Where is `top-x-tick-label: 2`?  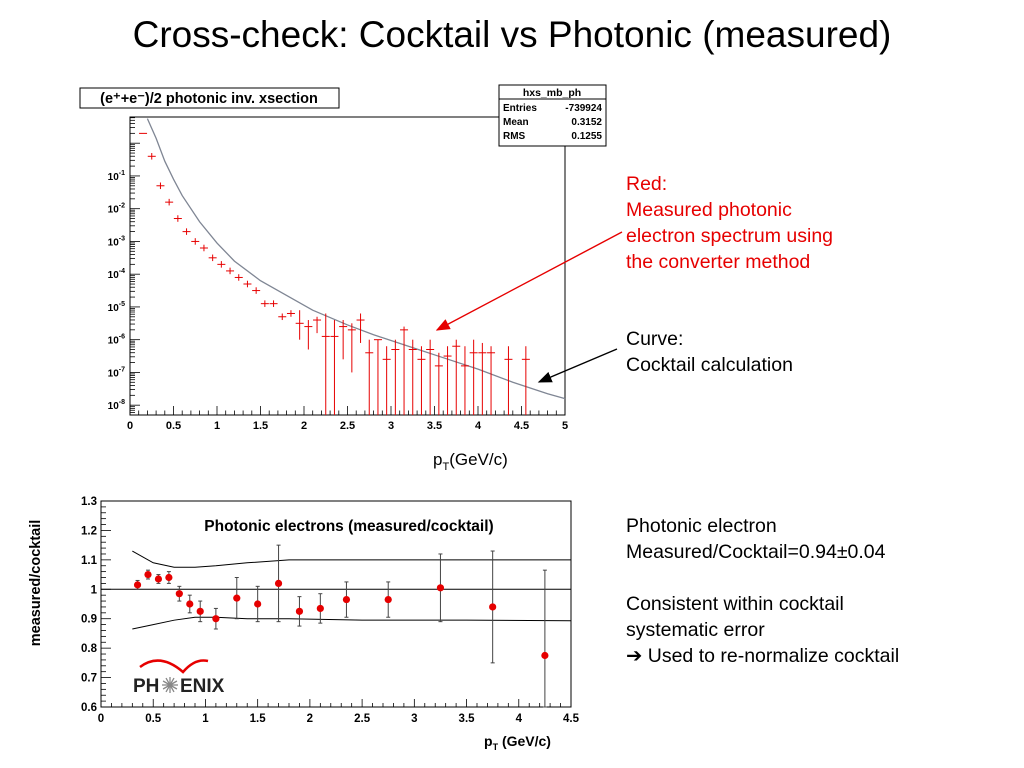 top-x-tick-label: 2 is located at coordinates (304, 426).